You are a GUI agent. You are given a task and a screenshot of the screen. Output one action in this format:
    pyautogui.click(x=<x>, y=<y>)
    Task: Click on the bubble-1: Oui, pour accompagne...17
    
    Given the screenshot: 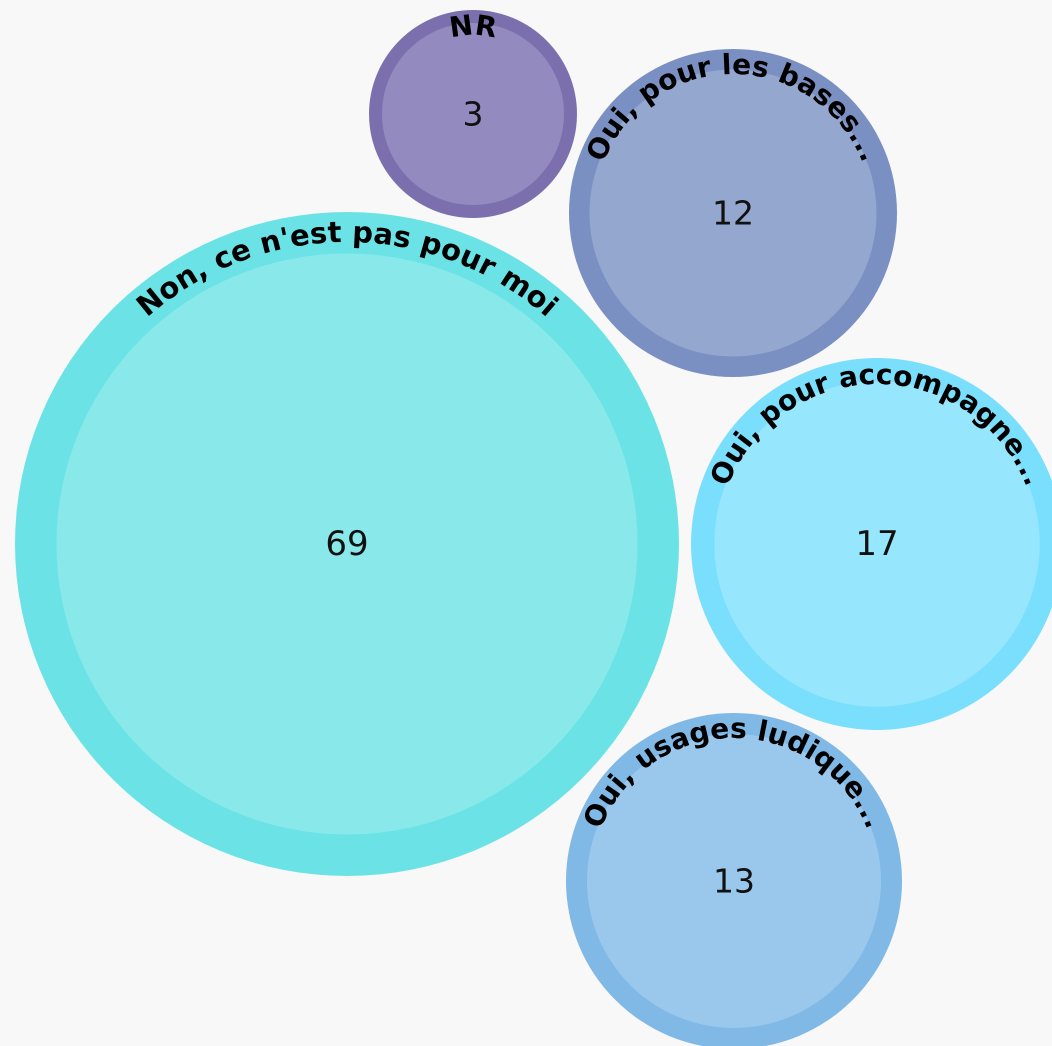 What is the action you would take?
    pyautogui.click(x=871, y=544)
    